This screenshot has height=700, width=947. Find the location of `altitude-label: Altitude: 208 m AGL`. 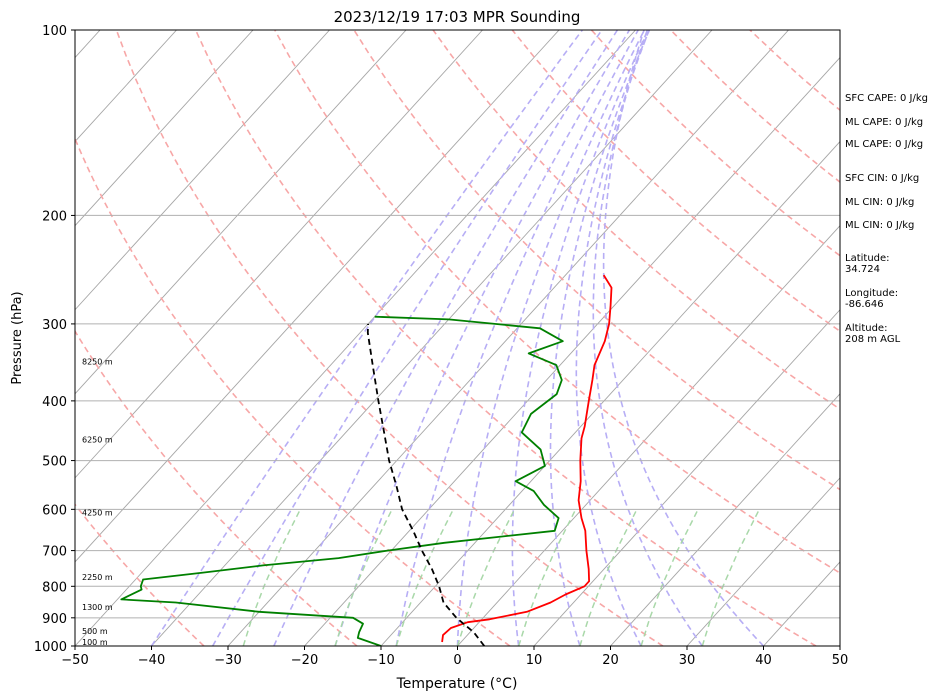

altitude-label: Altitude: 208 m AGL is located at coordinates (873, 334).